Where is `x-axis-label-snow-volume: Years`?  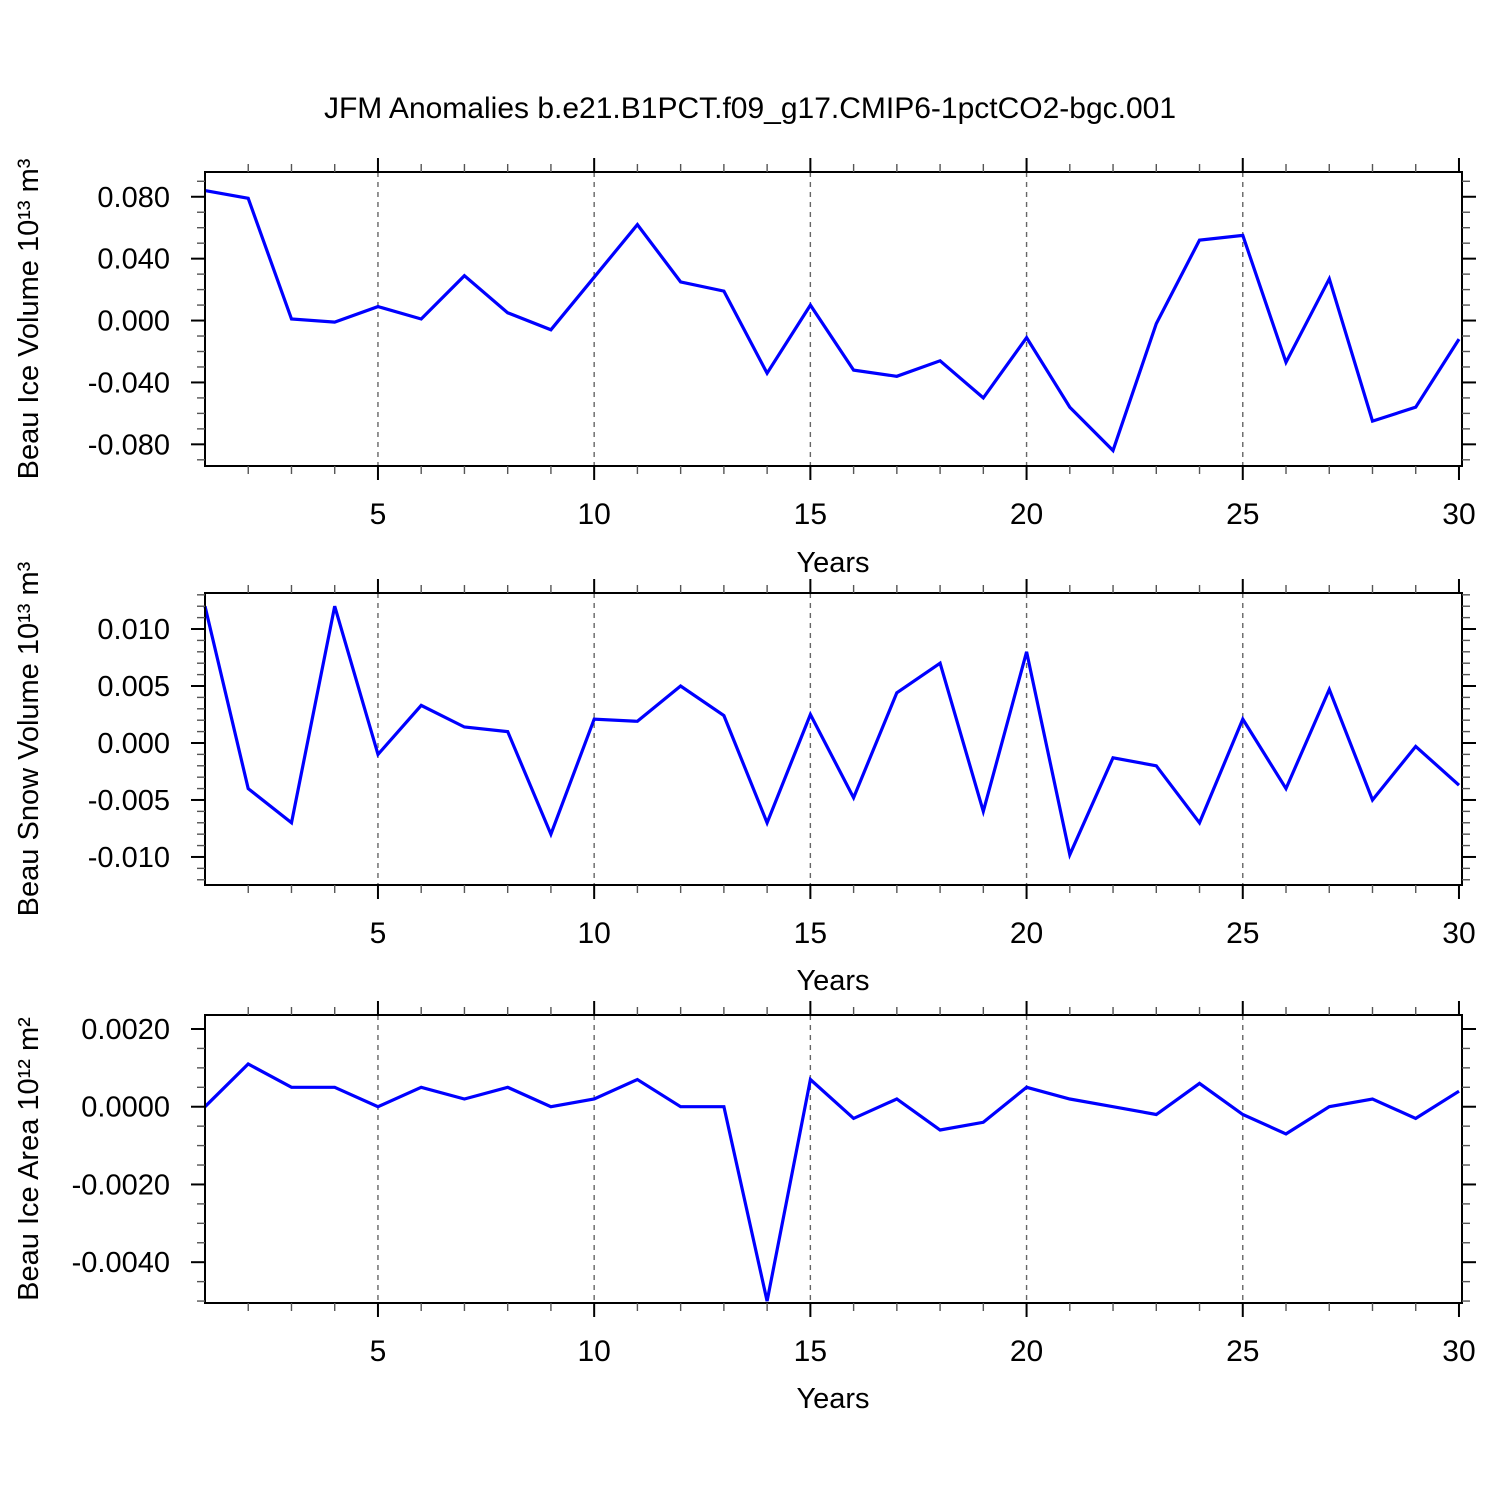 x-axis-label-snow-volume: Years is located at coordinates (832, 981).